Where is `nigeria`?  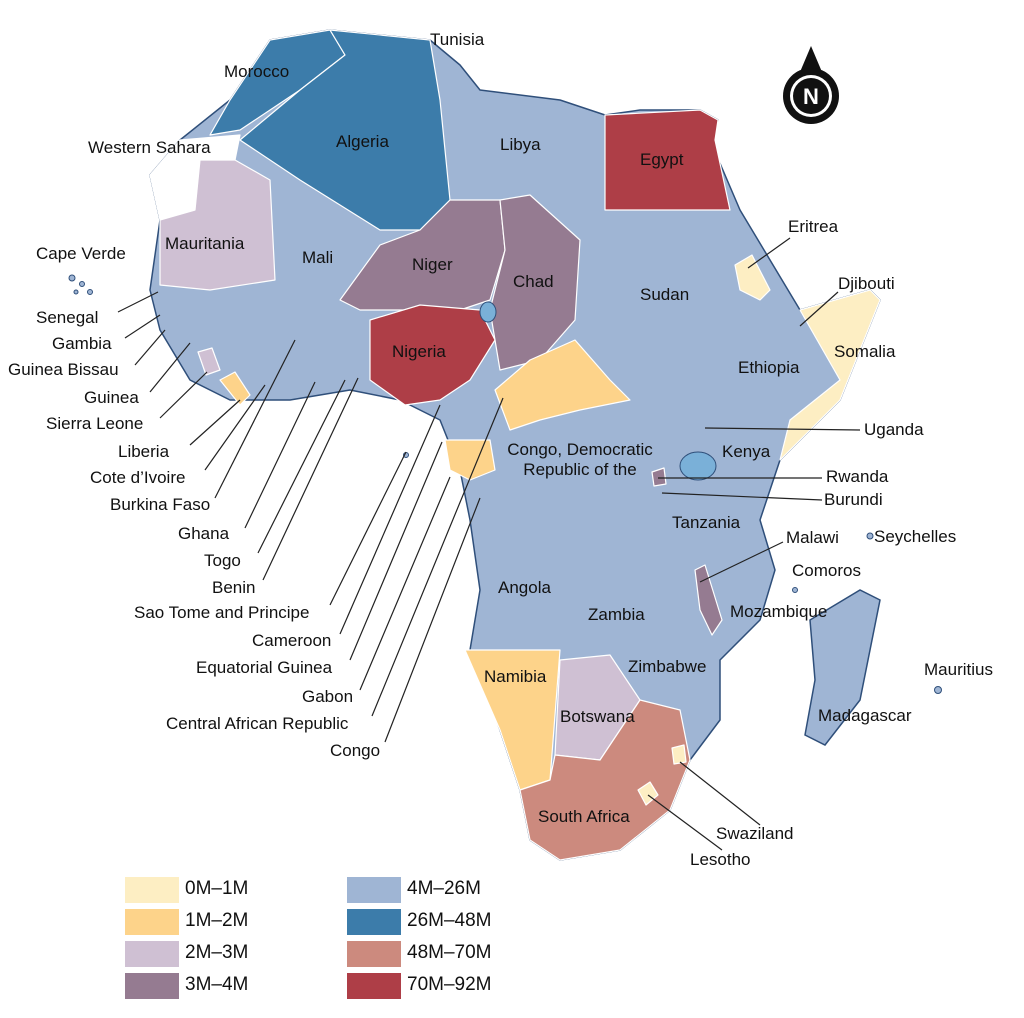
nigeria is located at coordinates (432, 355).